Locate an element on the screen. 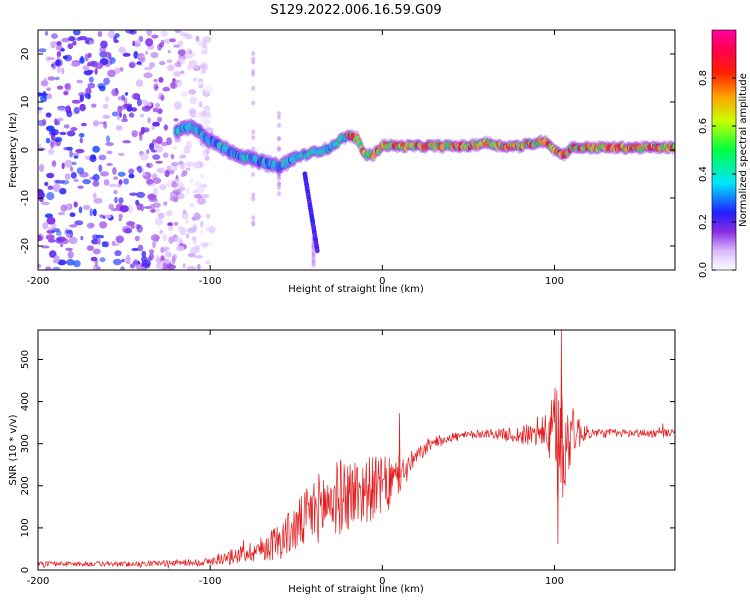 The height and width of the screenshot is (600, 750). y-tick-label: 0 is located at coordinates (25, 570).